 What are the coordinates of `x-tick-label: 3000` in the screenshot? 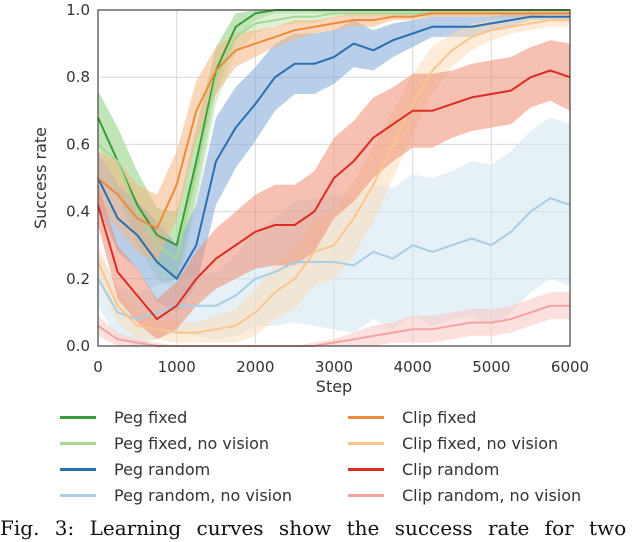 It's located at (334, 367).